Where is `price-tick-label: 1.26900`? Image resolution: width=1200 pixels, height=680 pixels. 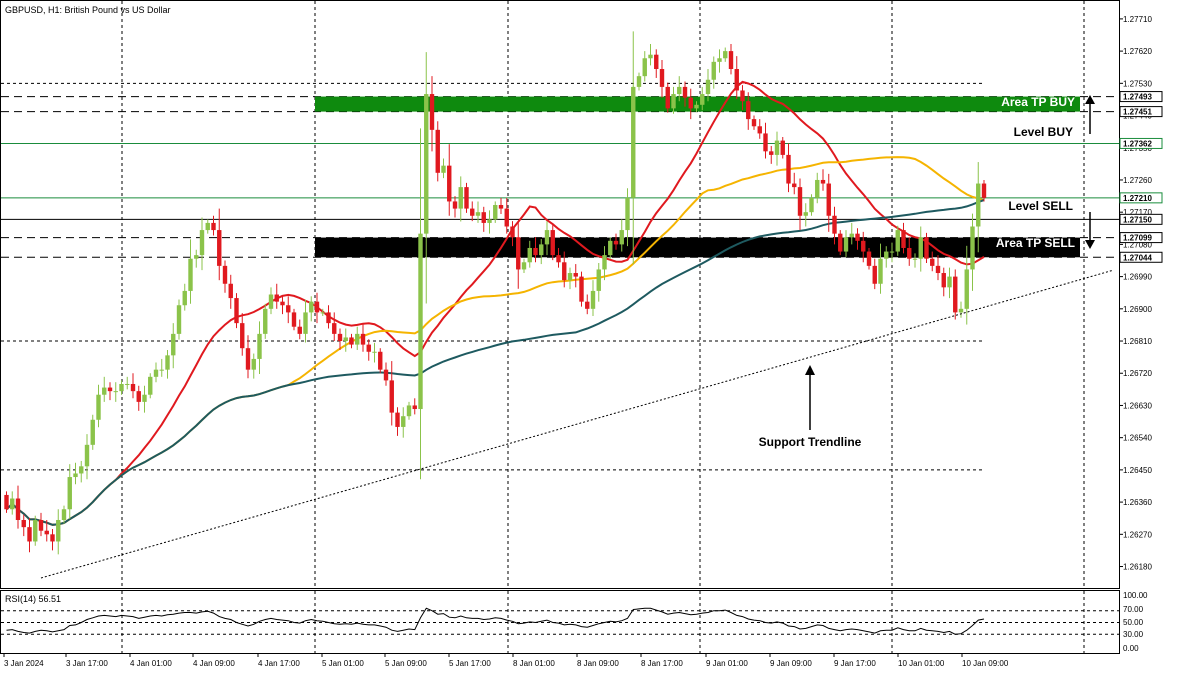 price-tick-label: 1.26900 is located at coordinates (1137, 309).